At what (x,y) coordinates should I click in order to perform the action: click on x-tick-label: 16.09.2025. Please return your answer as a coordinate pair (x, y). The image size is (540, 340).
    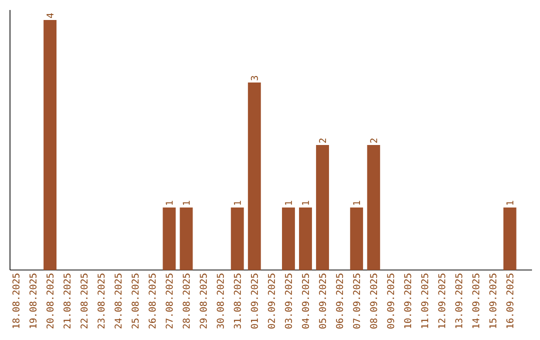
    Looking at the image, I should click on (510, 301).